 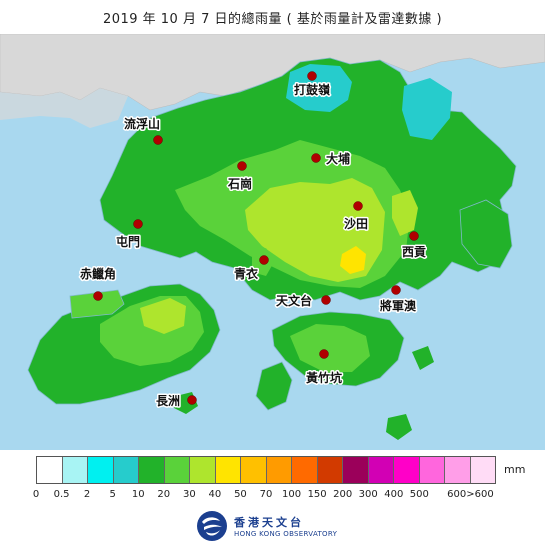 I want to click on station-label: 流浮山, so click(x=142, y=123).